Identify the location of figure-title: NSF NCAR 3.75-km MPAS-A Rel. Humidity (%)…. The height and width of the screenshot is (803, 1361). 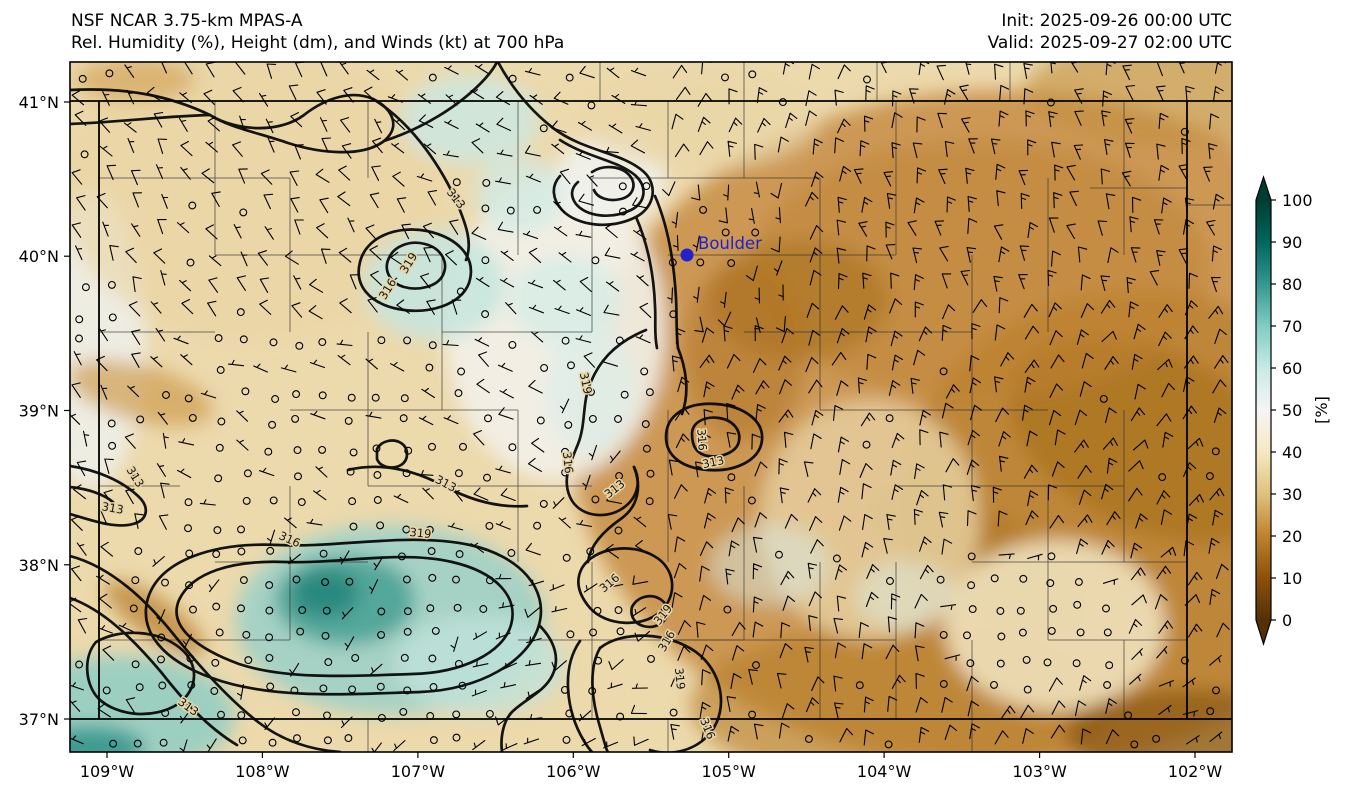
(317, 32).